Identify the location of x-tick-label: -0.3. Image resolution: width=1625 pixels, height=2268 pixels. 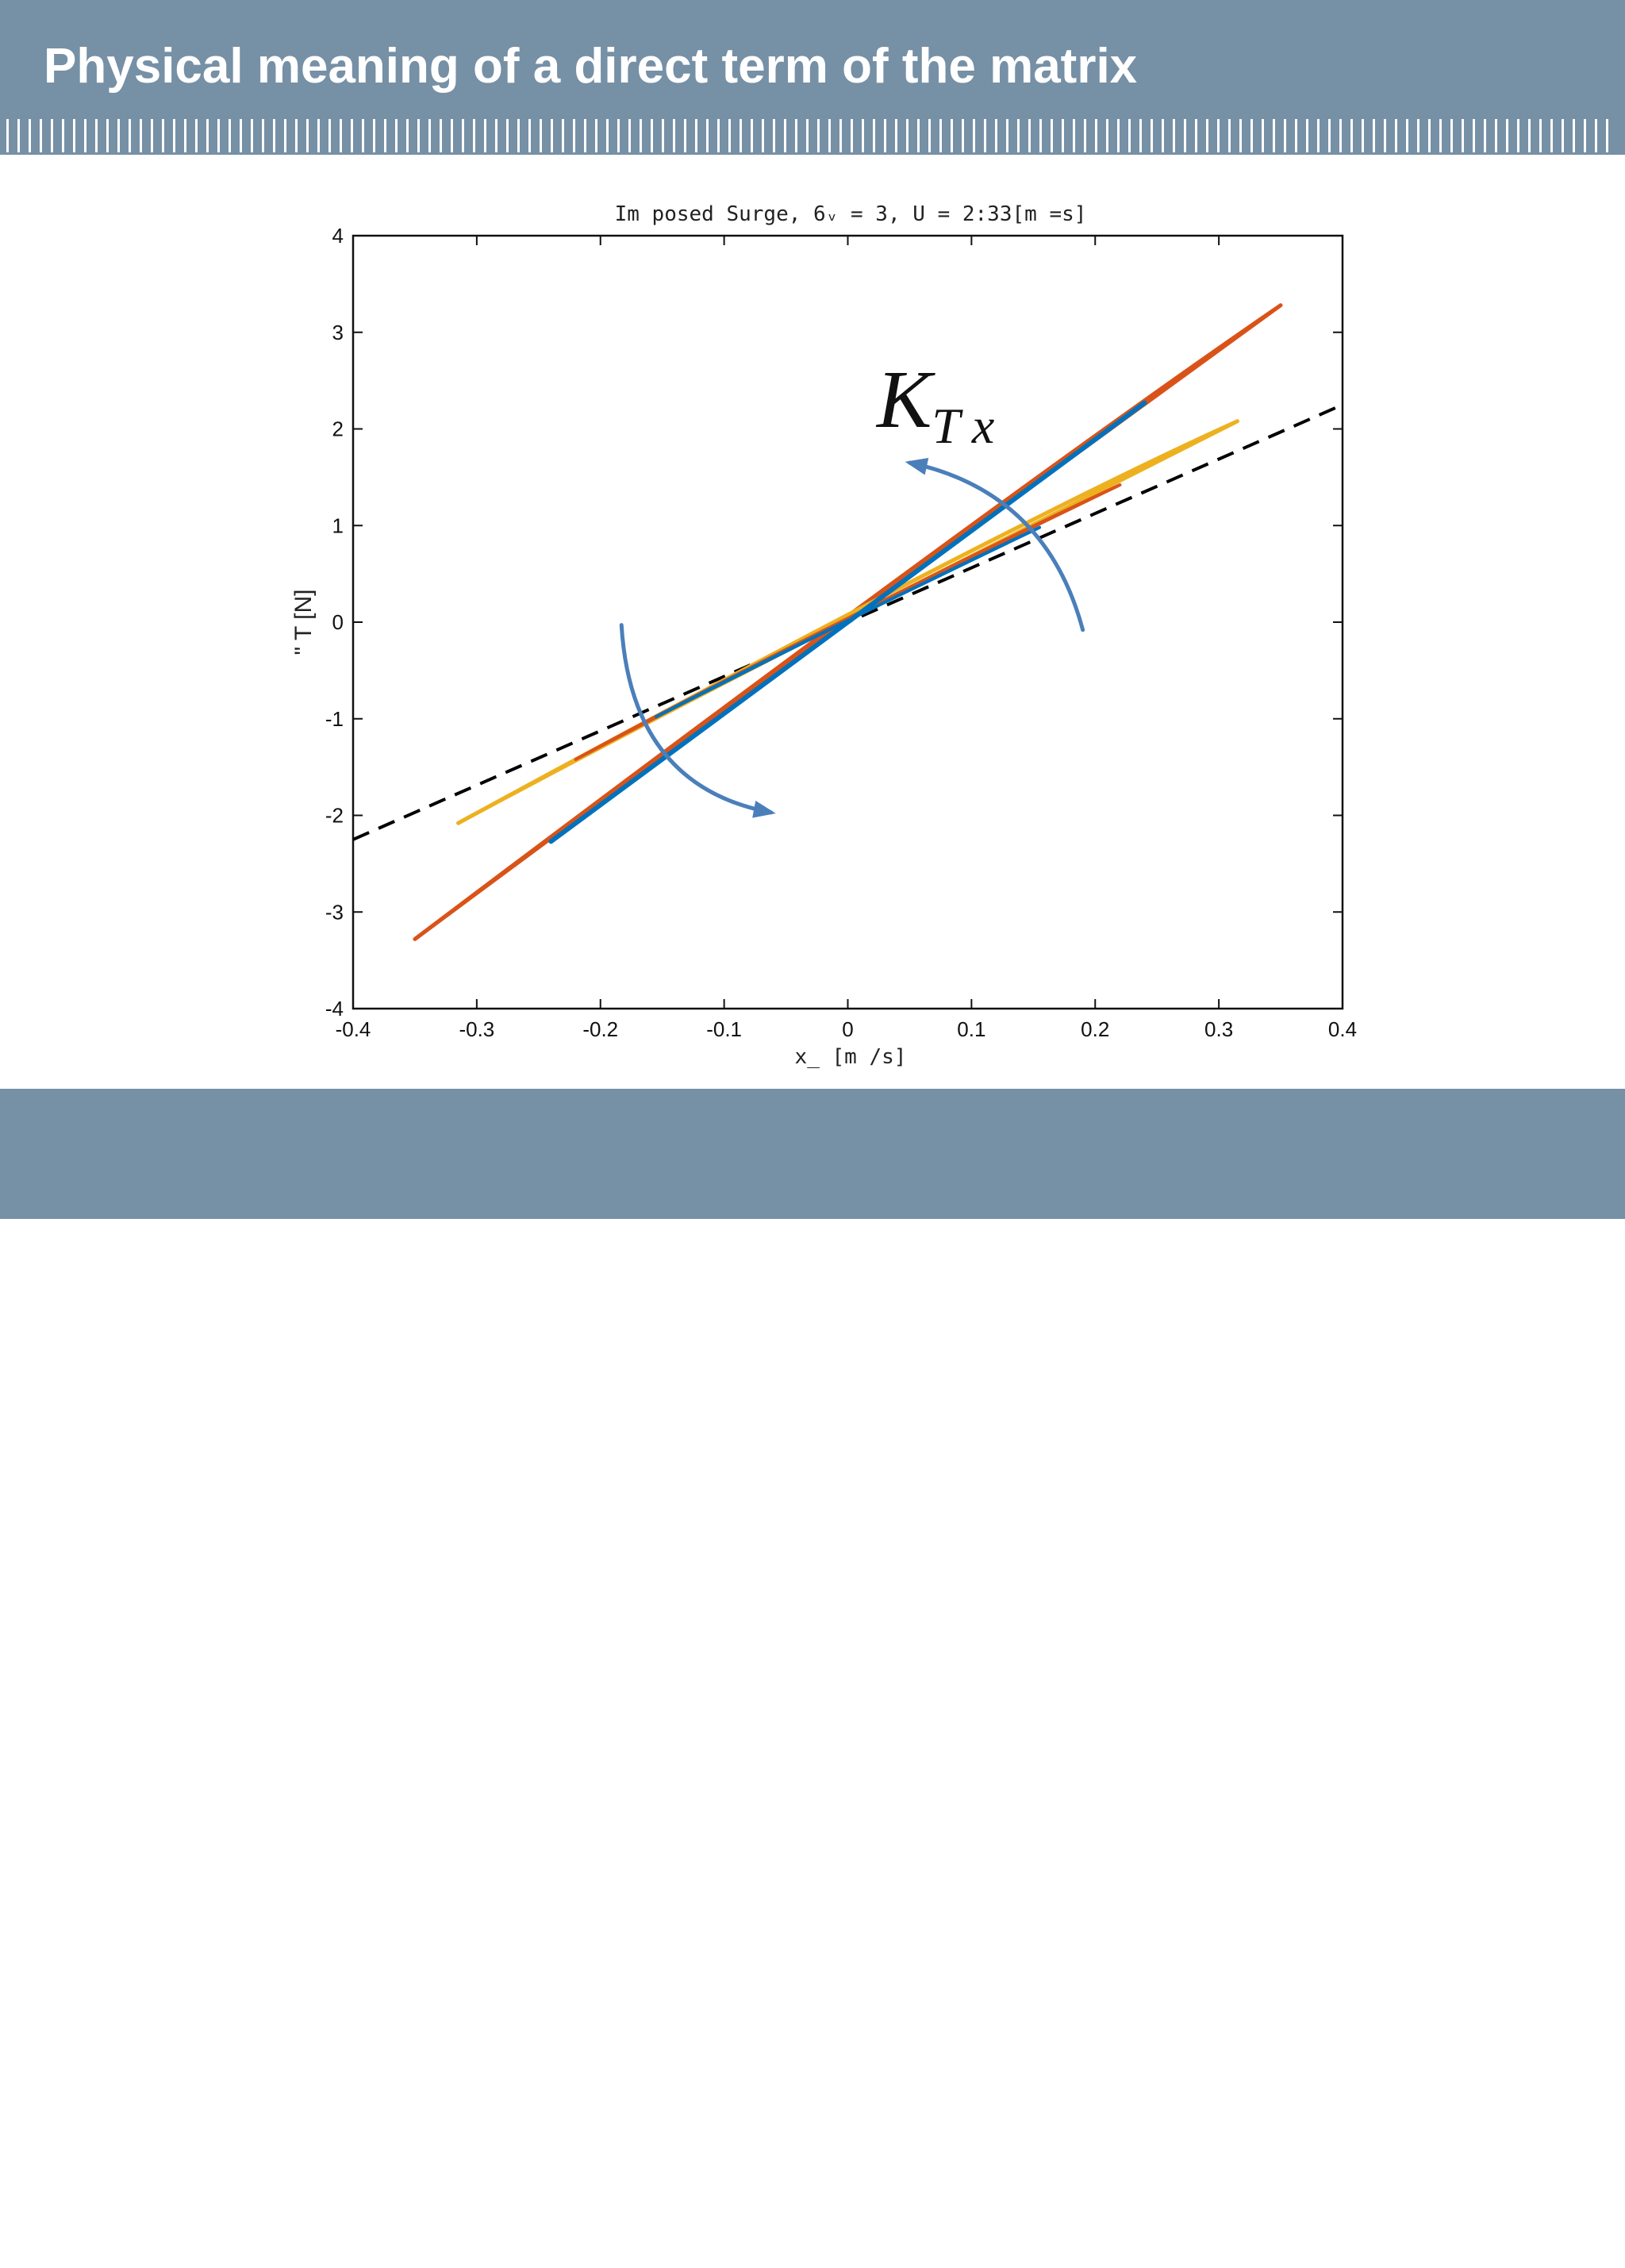
(476, 1029).